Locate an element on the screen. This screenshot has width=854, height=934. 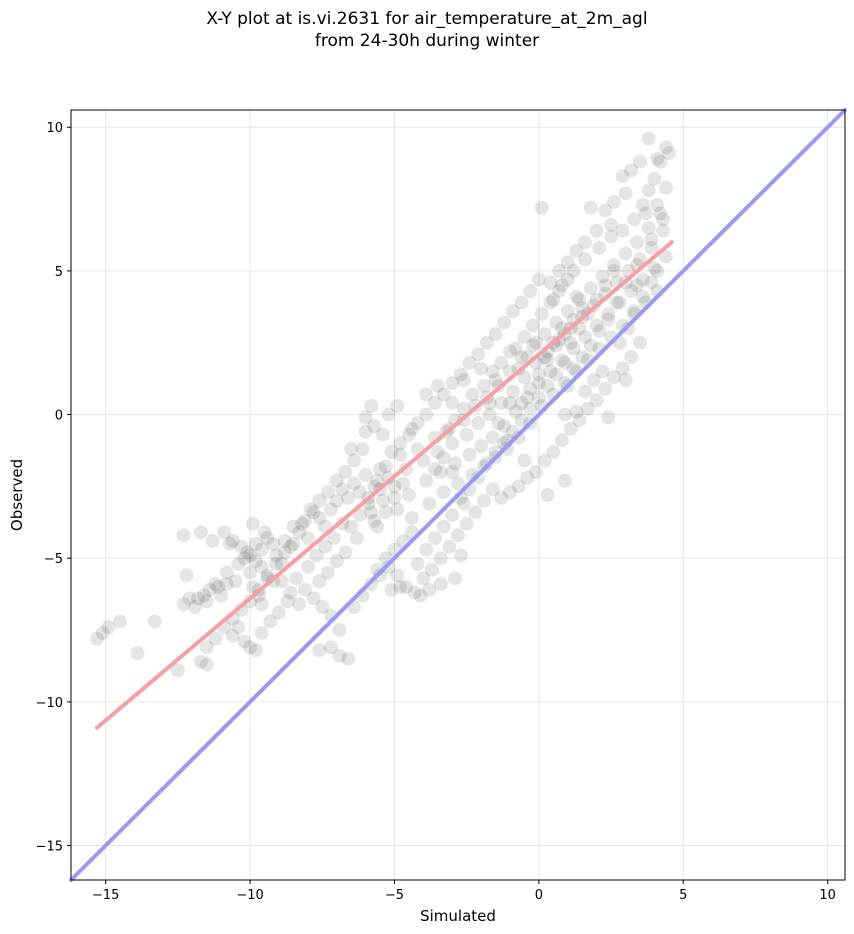
x-tick-label: −10 is located at coordinates (249, 895).